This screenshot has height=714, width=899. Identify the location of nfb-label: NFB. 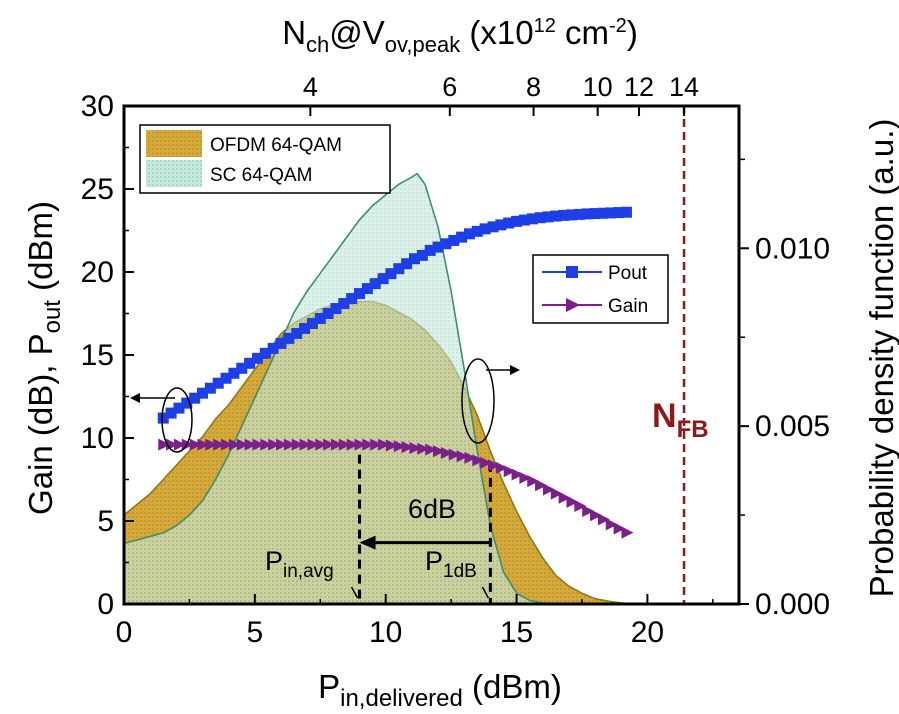
(680, 420).